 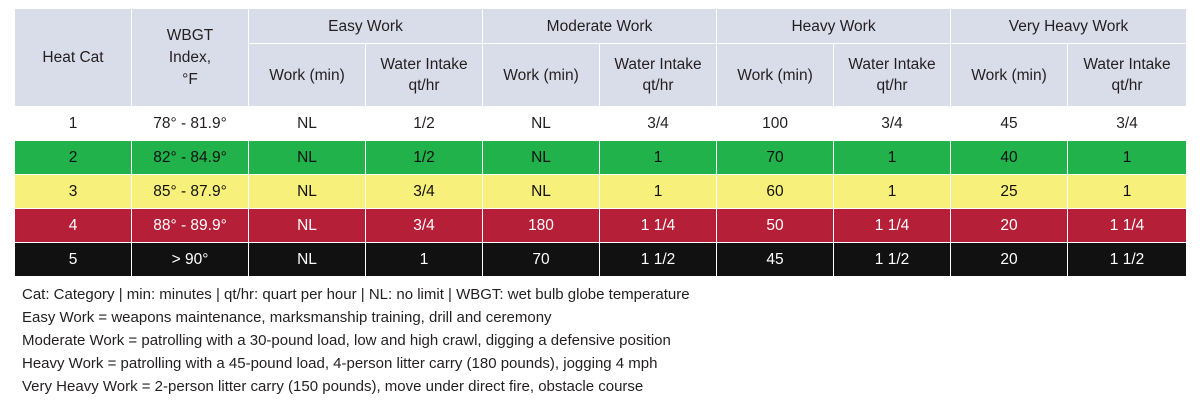 What do you see at coordinates (190, 225) in the screenshot?
I see `wbgt-range-cell: 88° - 89.9°` at bounding box center [190, 225].